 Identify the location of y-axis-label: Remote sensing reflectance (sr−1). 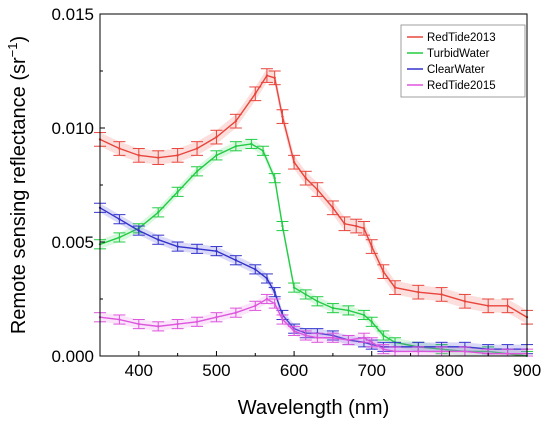
(17, 185).